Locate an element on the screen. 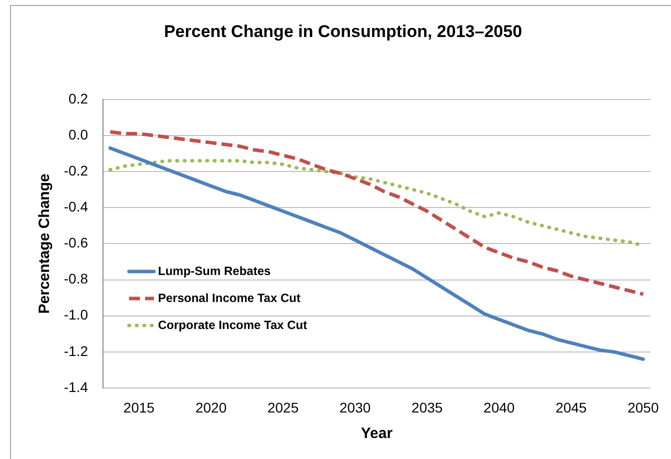  y-tick-label: -1.0 is located at coordinates (76, 314).